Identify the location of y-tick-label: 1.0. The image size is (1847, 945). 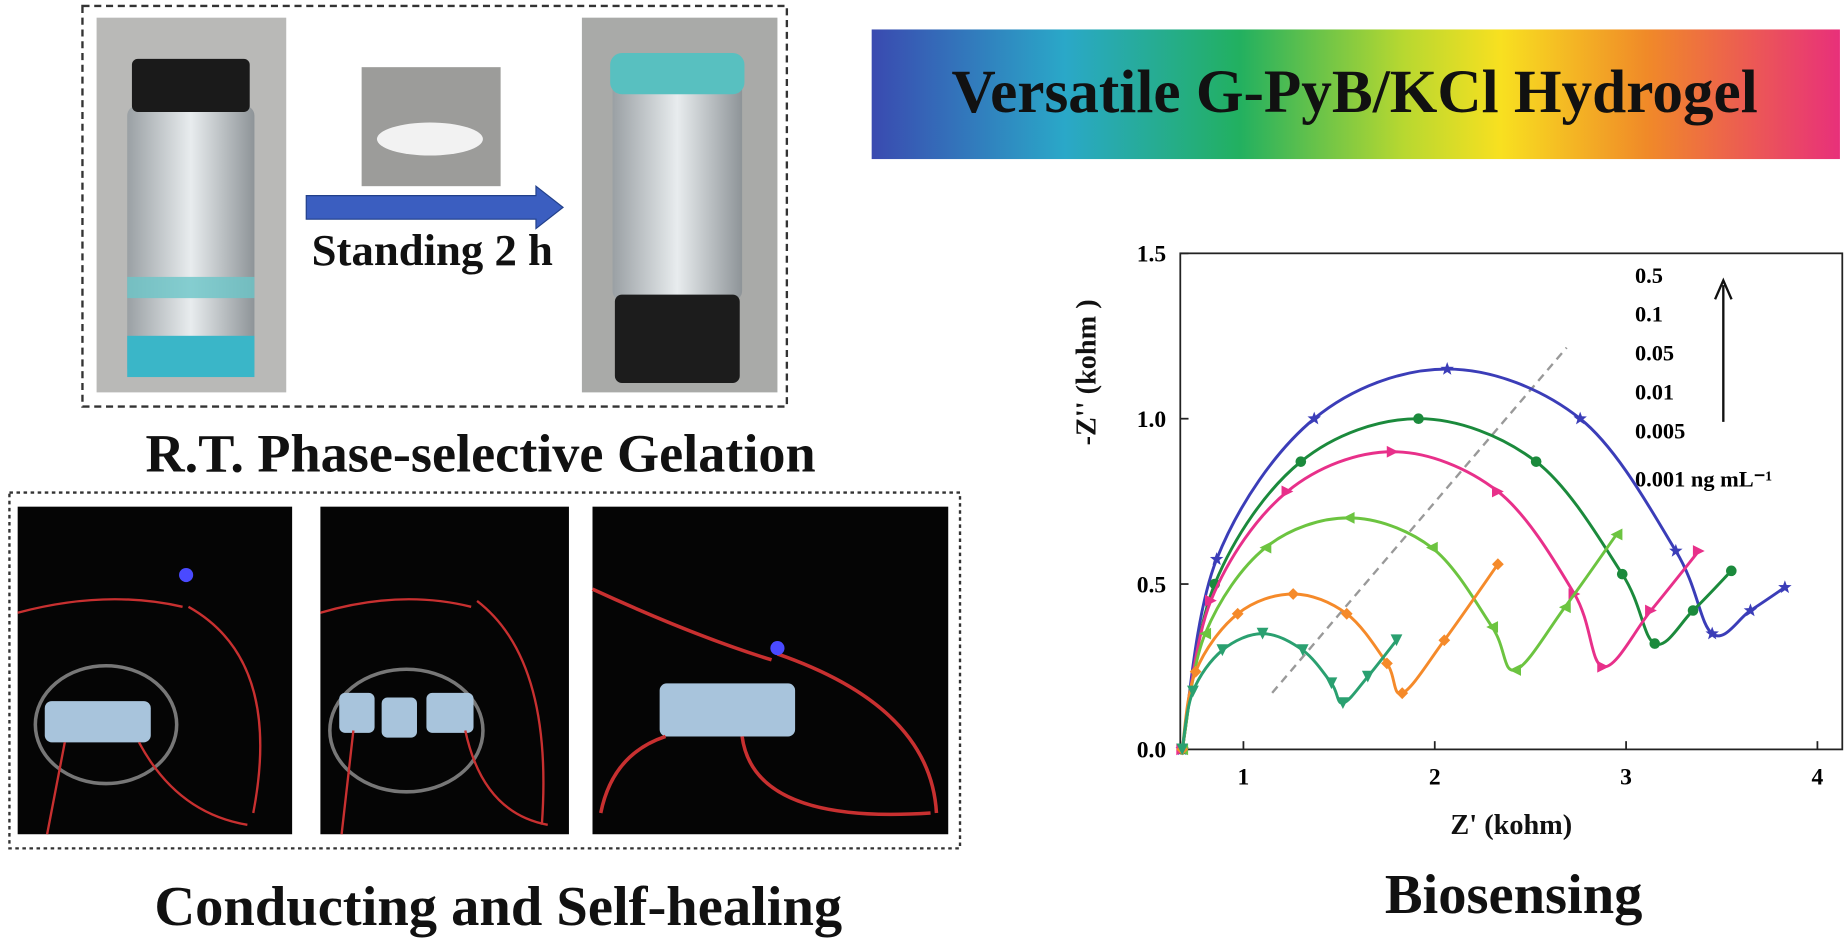
(1151, 420).